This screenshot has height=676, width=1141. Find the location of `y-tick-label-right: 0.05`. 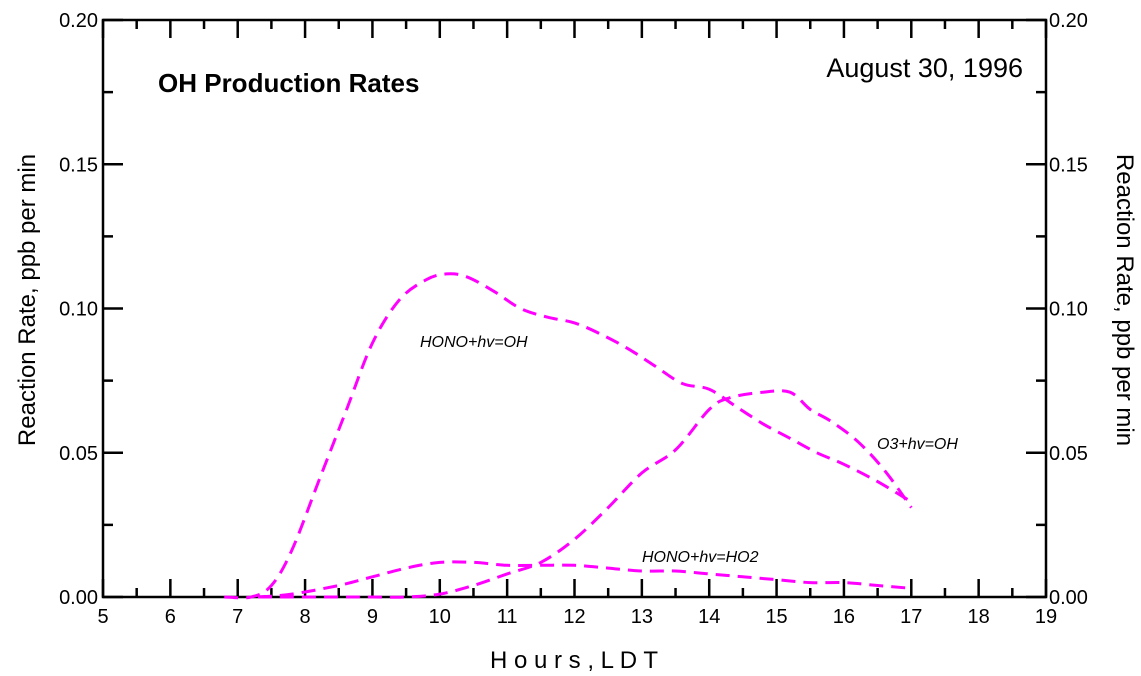

y-tick-label-right: 0.05 is located at coordinates (1068, 454).